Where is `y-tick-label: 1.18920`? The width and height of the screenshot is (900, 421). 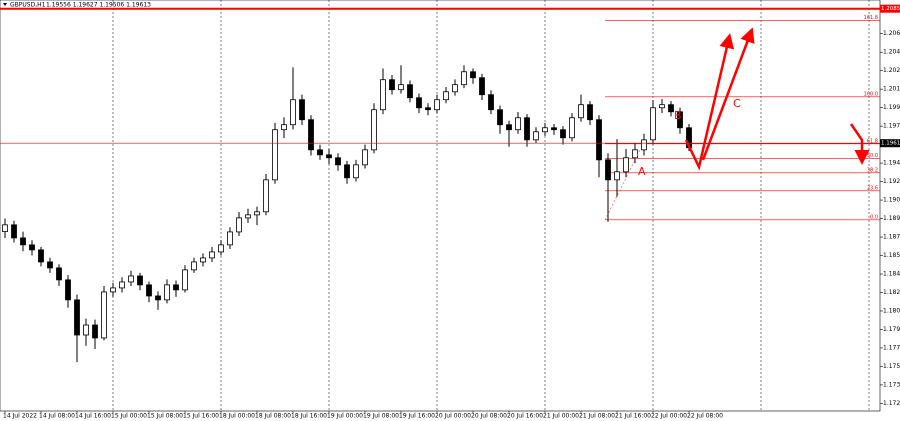 y-tick-label: 1.18920 is located at coordinates (891, 218).